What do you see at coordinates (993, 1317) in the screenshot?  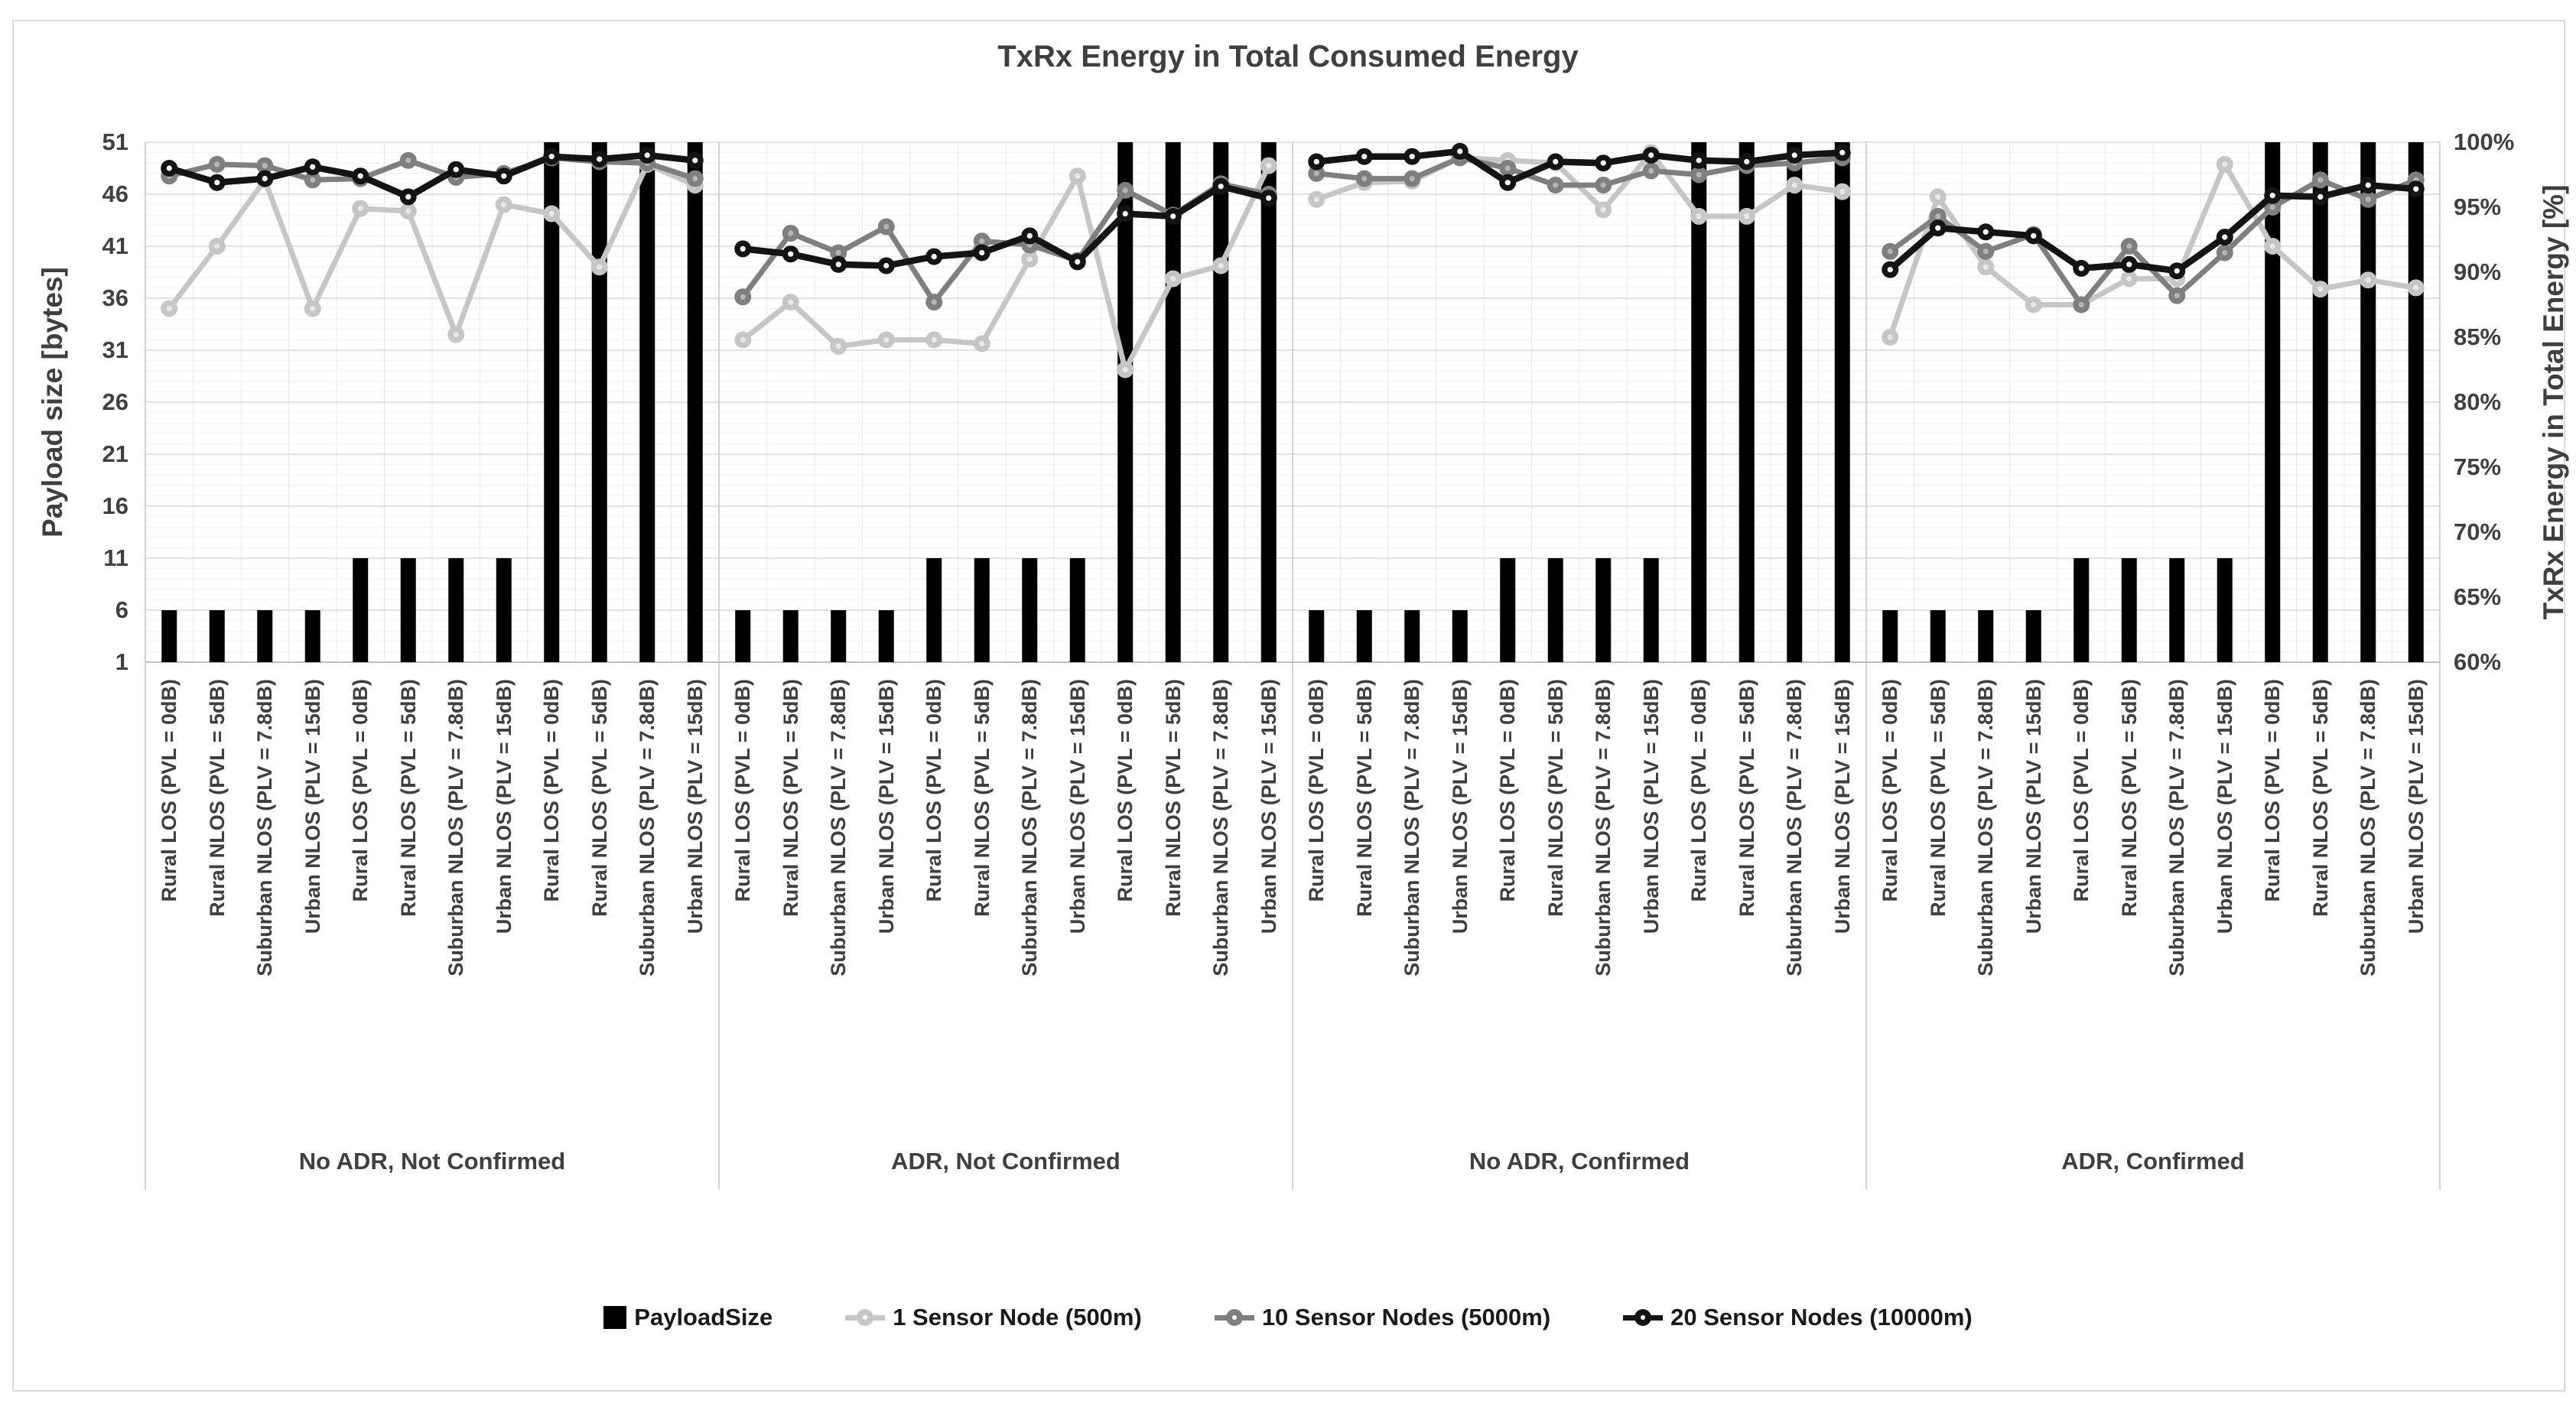 I see `legend-item-1-sensor-node: 1 Sensor Node (500m)` at bounding box center [993, 1317].